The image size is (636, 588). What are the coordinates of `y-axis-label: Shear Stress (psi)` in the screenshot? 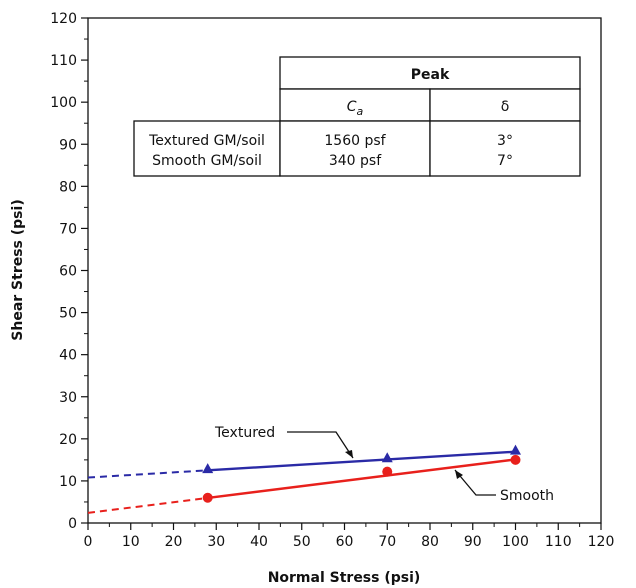 It's located at (18, 269).